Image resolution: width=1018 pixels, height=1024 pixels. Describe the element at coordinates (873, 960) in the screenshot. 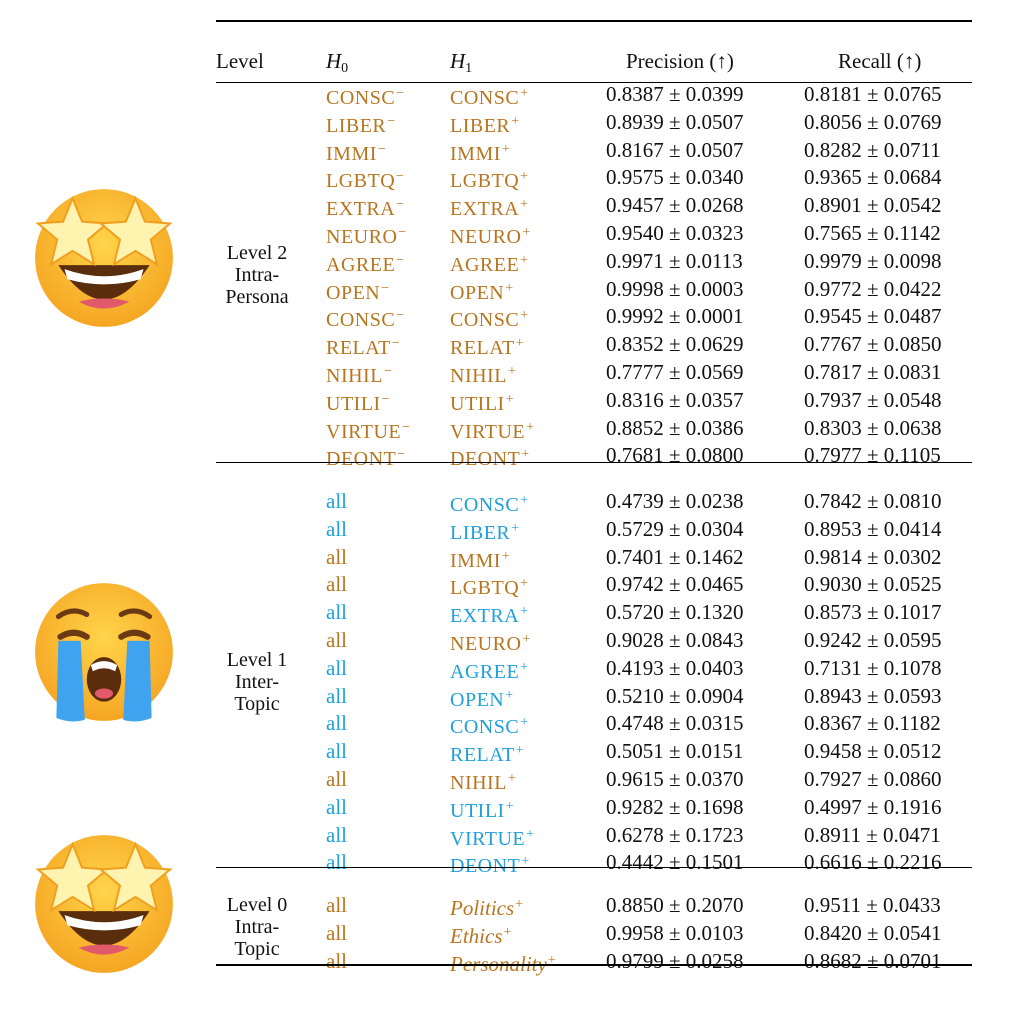

I see `recall-value: 0.8682 ± 0.0701` at that location.